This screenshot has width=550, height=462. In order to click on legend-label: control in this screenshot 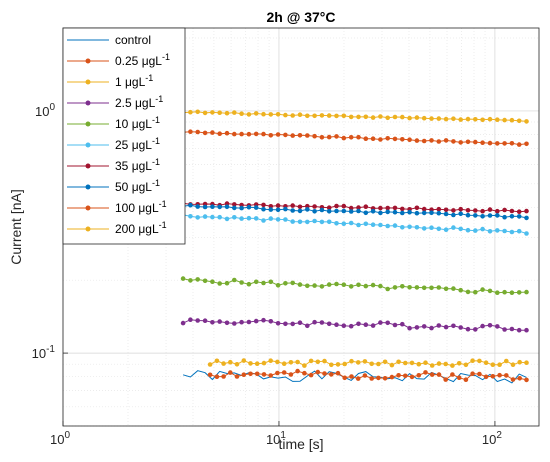, I will do `click(133, 40)`.